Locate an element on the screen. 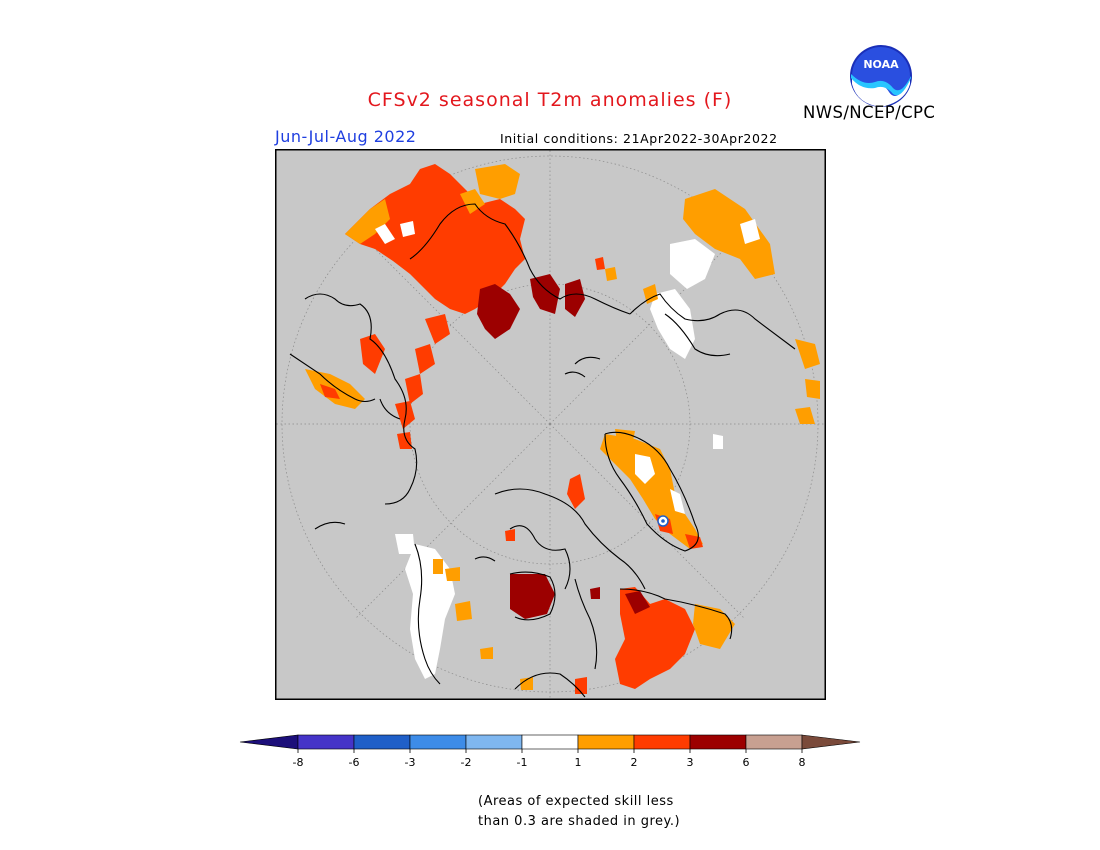 The height and width of the screenshot is (850, 1100). skill-note-line-1: (Areas of expected skill less is located at coordinates (576, 801).